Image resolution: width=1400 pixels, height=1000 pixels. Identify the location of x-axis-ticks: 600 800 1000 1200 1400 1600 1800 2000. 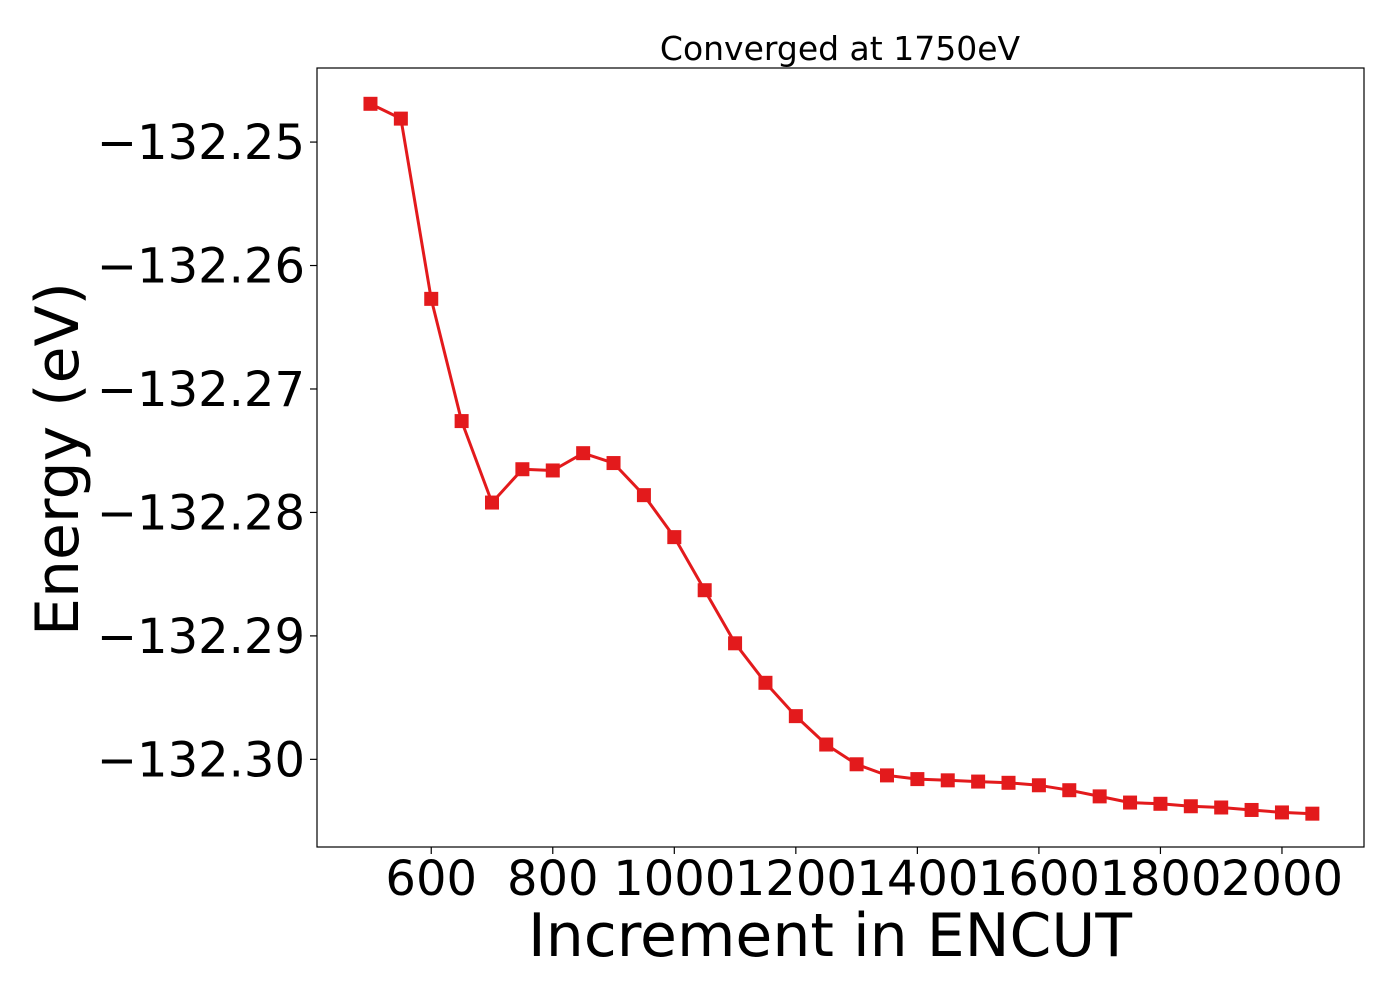
(864, 877).